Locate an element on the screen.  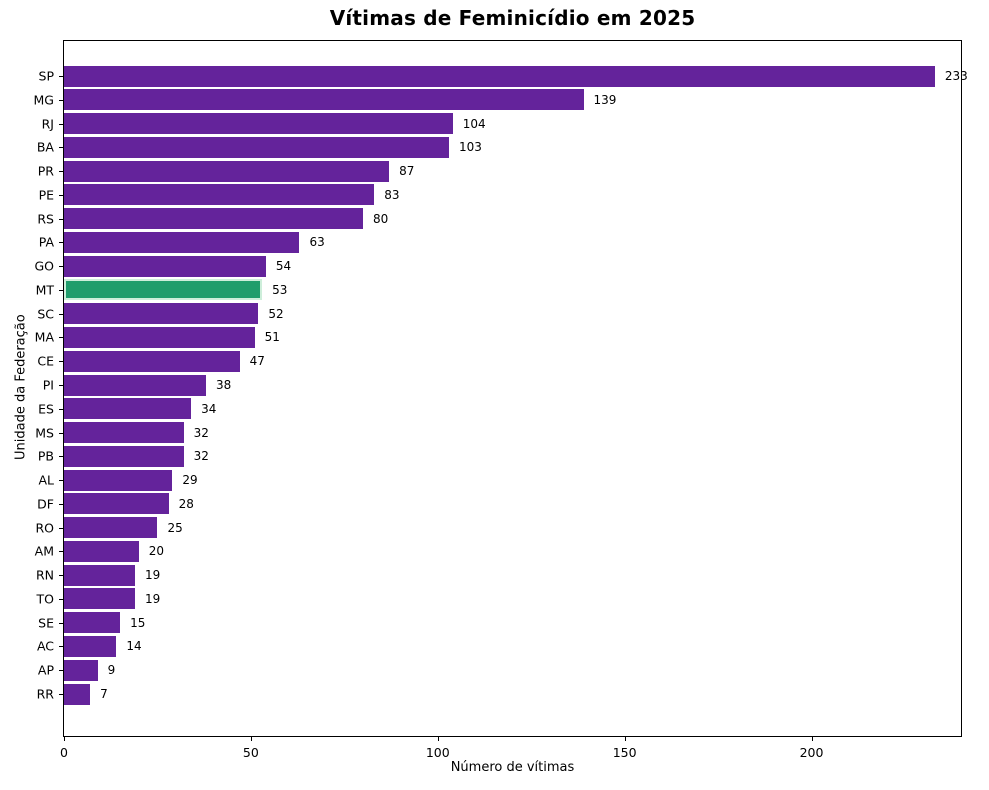
bar-row: SC 52 is located at coordinates (499, 314).